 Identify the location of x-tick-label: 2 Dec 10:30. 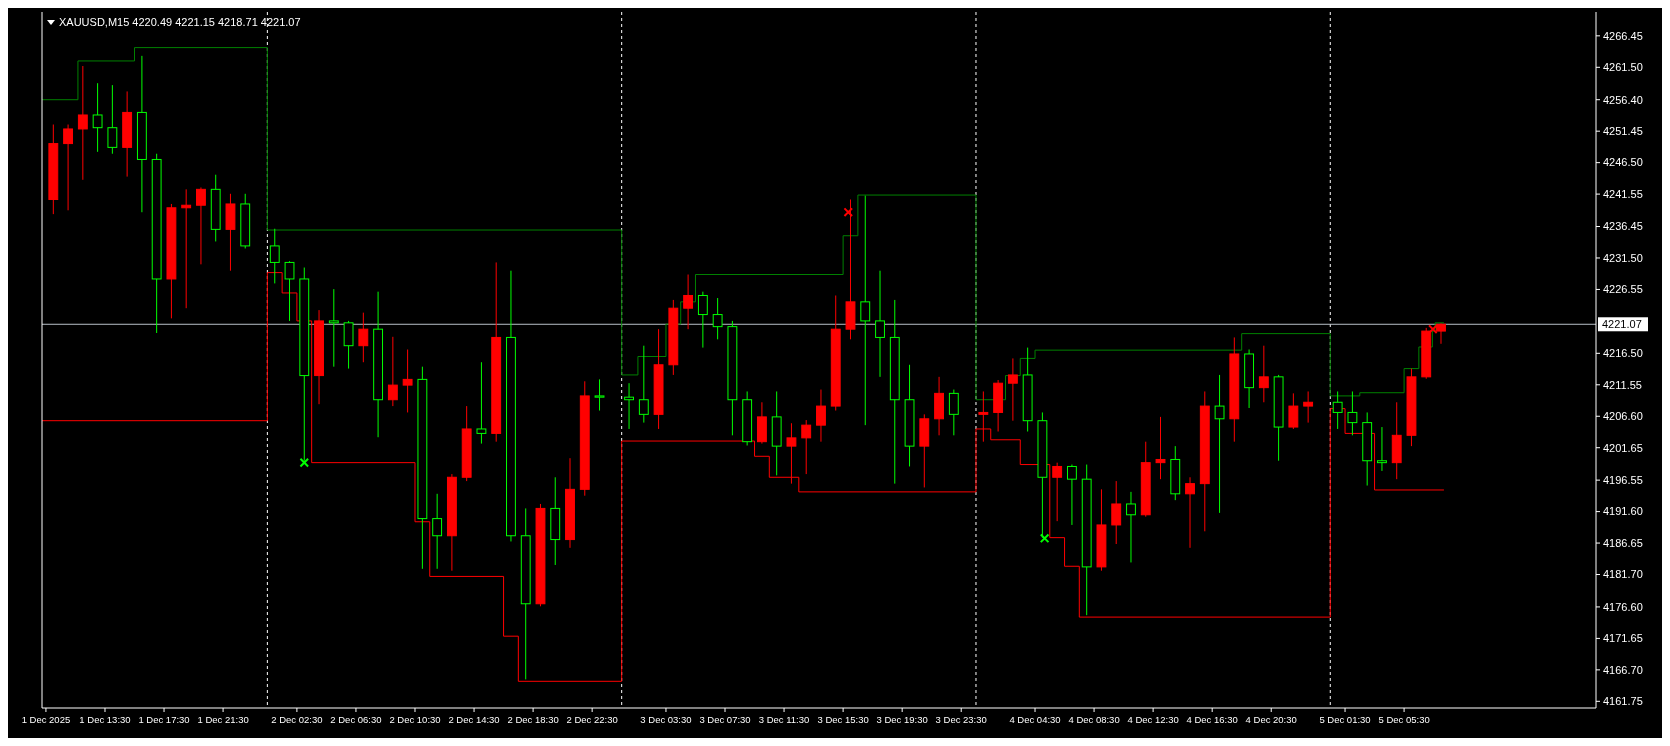
(415, 719).